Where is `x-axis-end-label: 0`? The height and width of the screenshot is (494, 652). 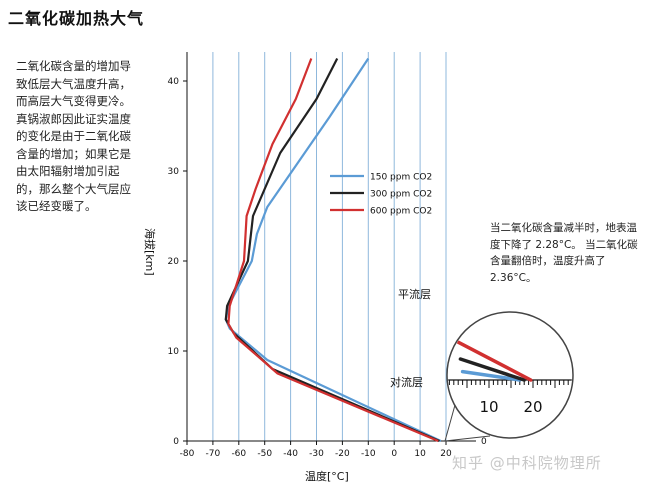 x-axis-end-label: 0 is located at coordinates (484, 442).